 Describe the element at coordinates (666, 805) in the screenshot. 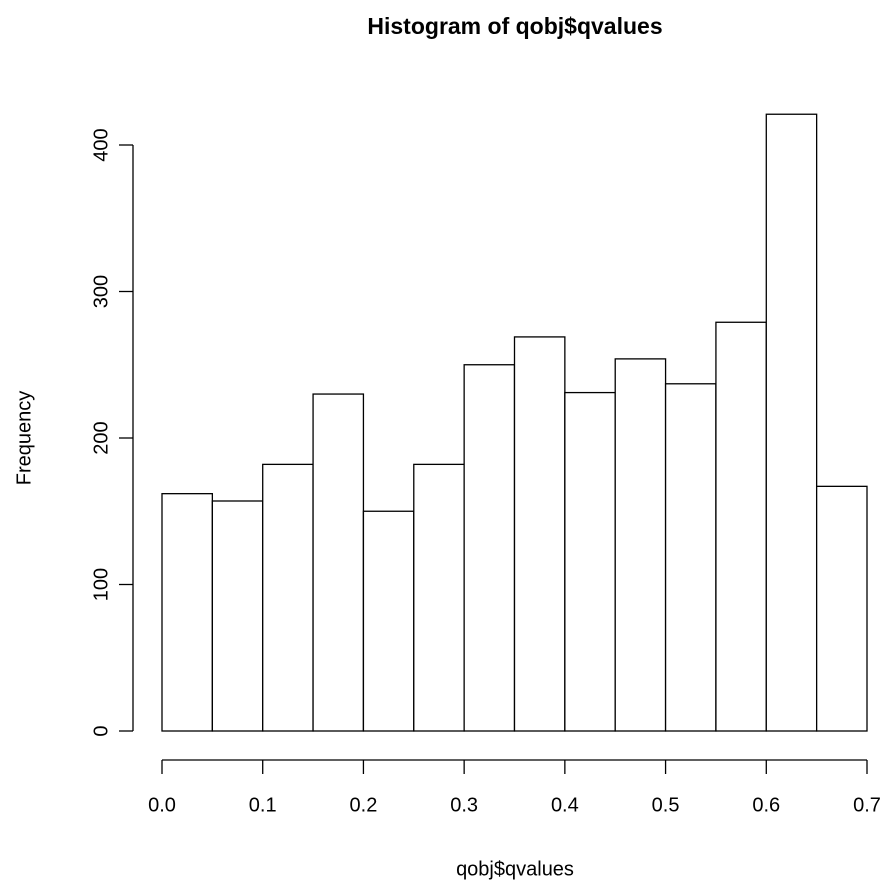

I see `x-tick-label: 0.5` at that location.